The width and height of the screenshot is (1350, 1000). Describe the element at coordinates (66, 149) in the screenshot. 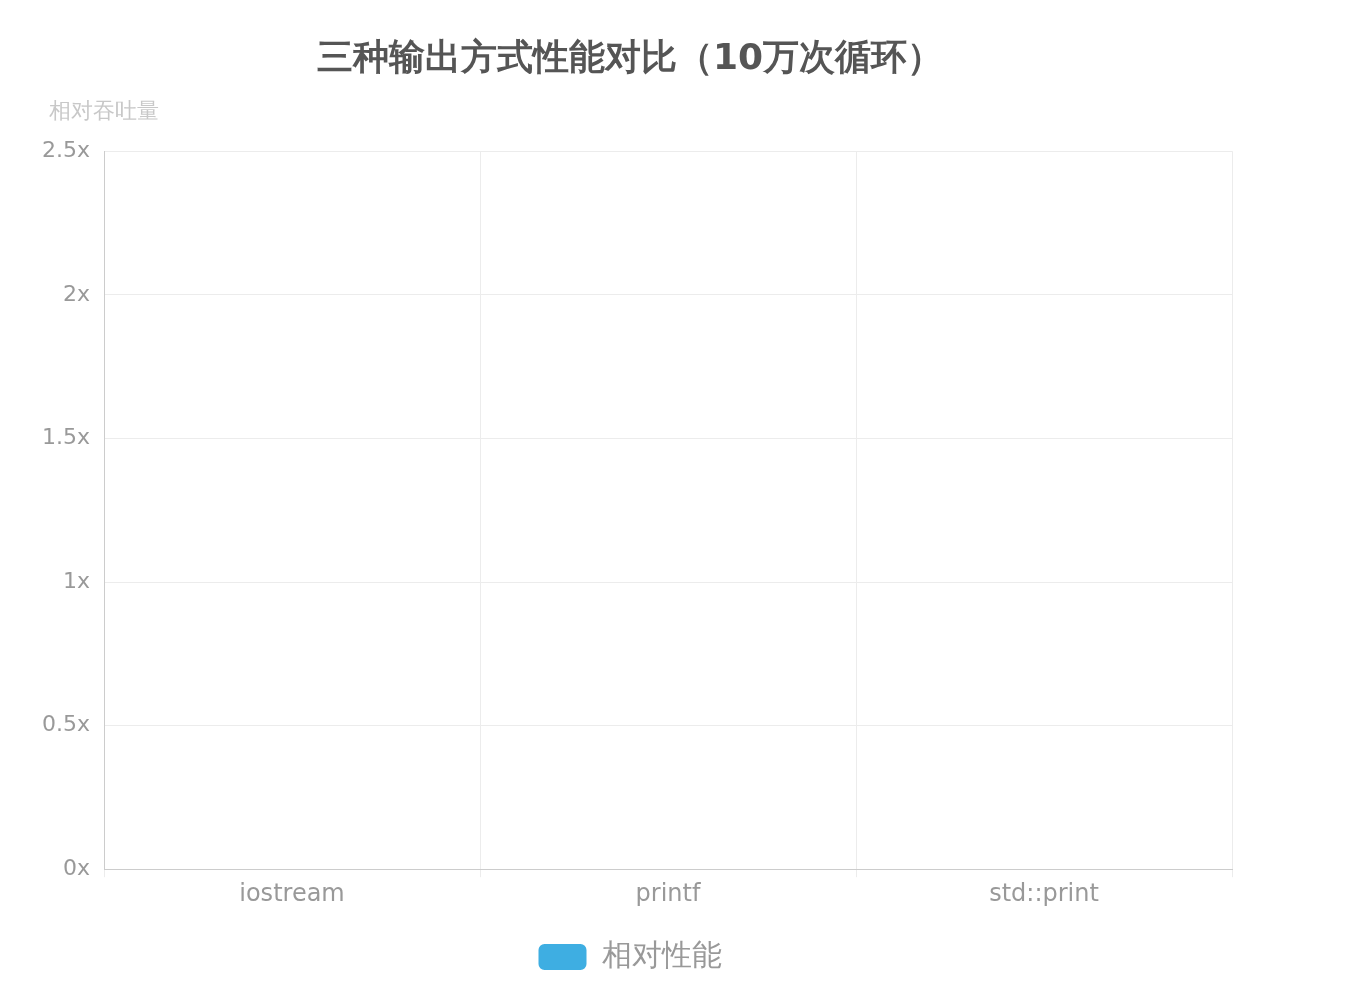

I see `y-tick-label: 2.5x` at that location.